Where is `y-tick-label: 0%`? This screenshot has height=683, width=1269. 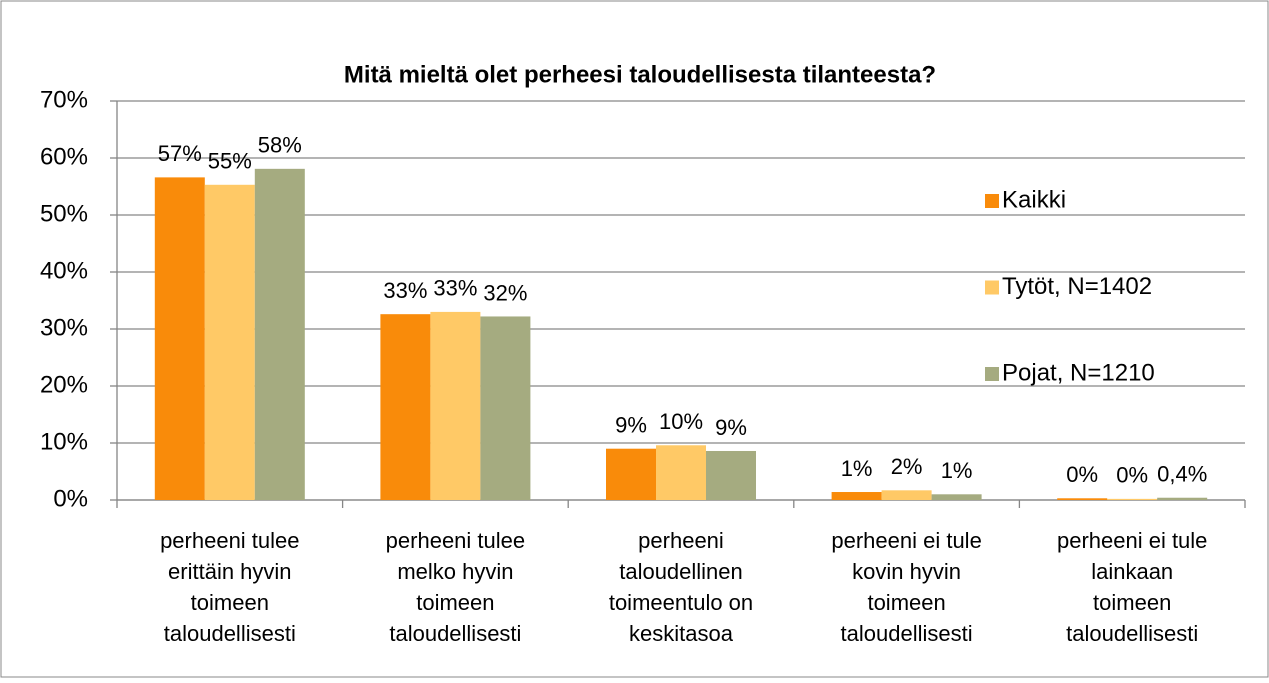 y-tick-label: 0% is located at coordinates (70, 498).